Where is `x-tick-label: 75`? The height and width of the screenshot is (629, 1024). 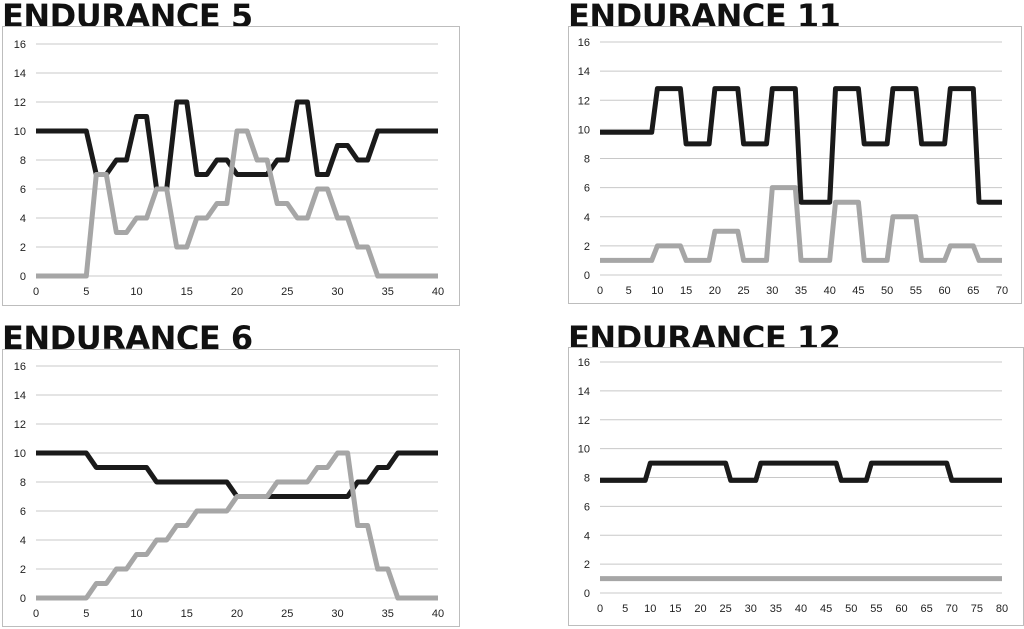 x-tick-label: 75 is located at coordinates (977, 609).